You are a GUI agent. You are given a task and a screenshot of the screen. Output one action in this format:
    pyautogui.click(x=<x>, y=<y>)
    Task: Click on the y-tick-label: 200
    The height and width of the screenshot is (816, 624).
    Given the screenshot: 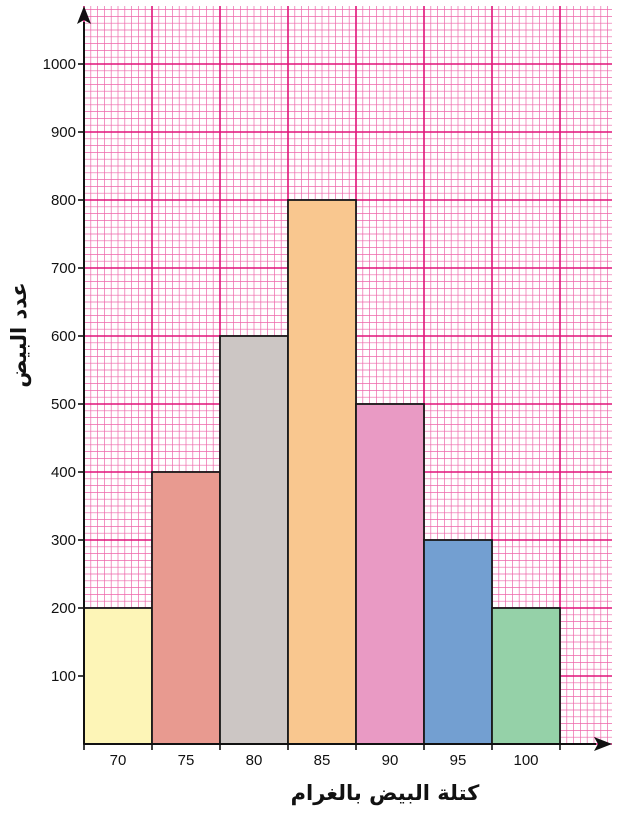 What is the action you would take?
    pyautogui.click(x=63, y=608)
    